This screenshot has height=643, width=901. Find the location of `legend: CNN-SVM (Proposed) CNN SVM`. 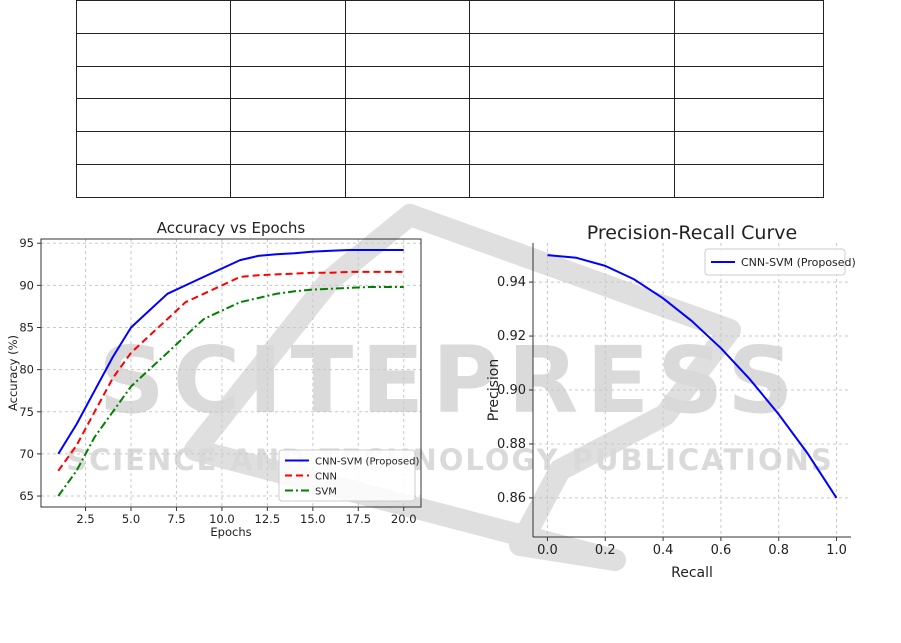

legend: CNN-SVM (Proposed) CNN SVM is located at coordinates (348, 475).